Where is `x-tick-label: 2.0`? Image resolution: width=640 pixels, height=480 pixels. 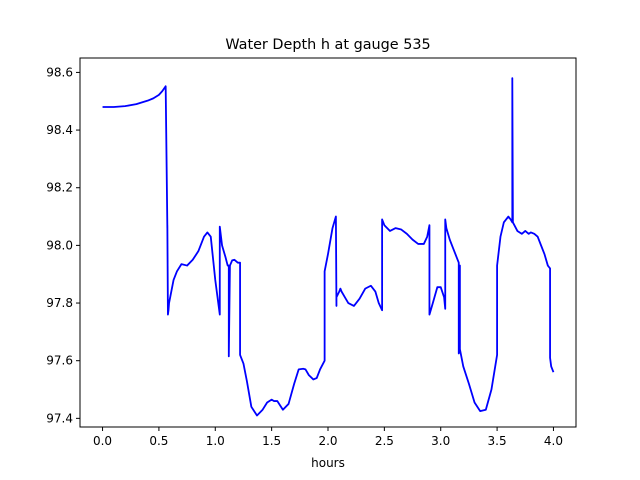
x-tick-label: 2.0 is located at coordinates (327, 441).